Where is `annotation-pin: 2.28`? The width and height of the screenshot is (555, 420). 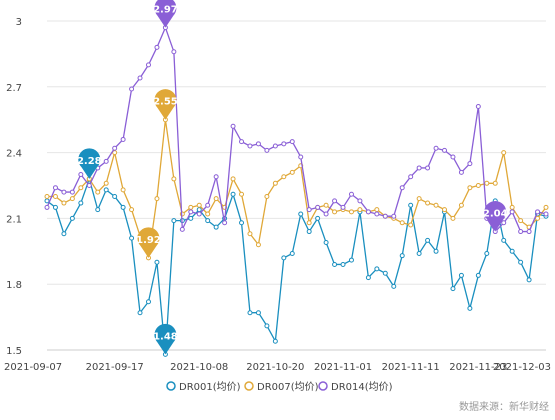
annotation-pin: 2.28 is located at coordinates (89, 163).